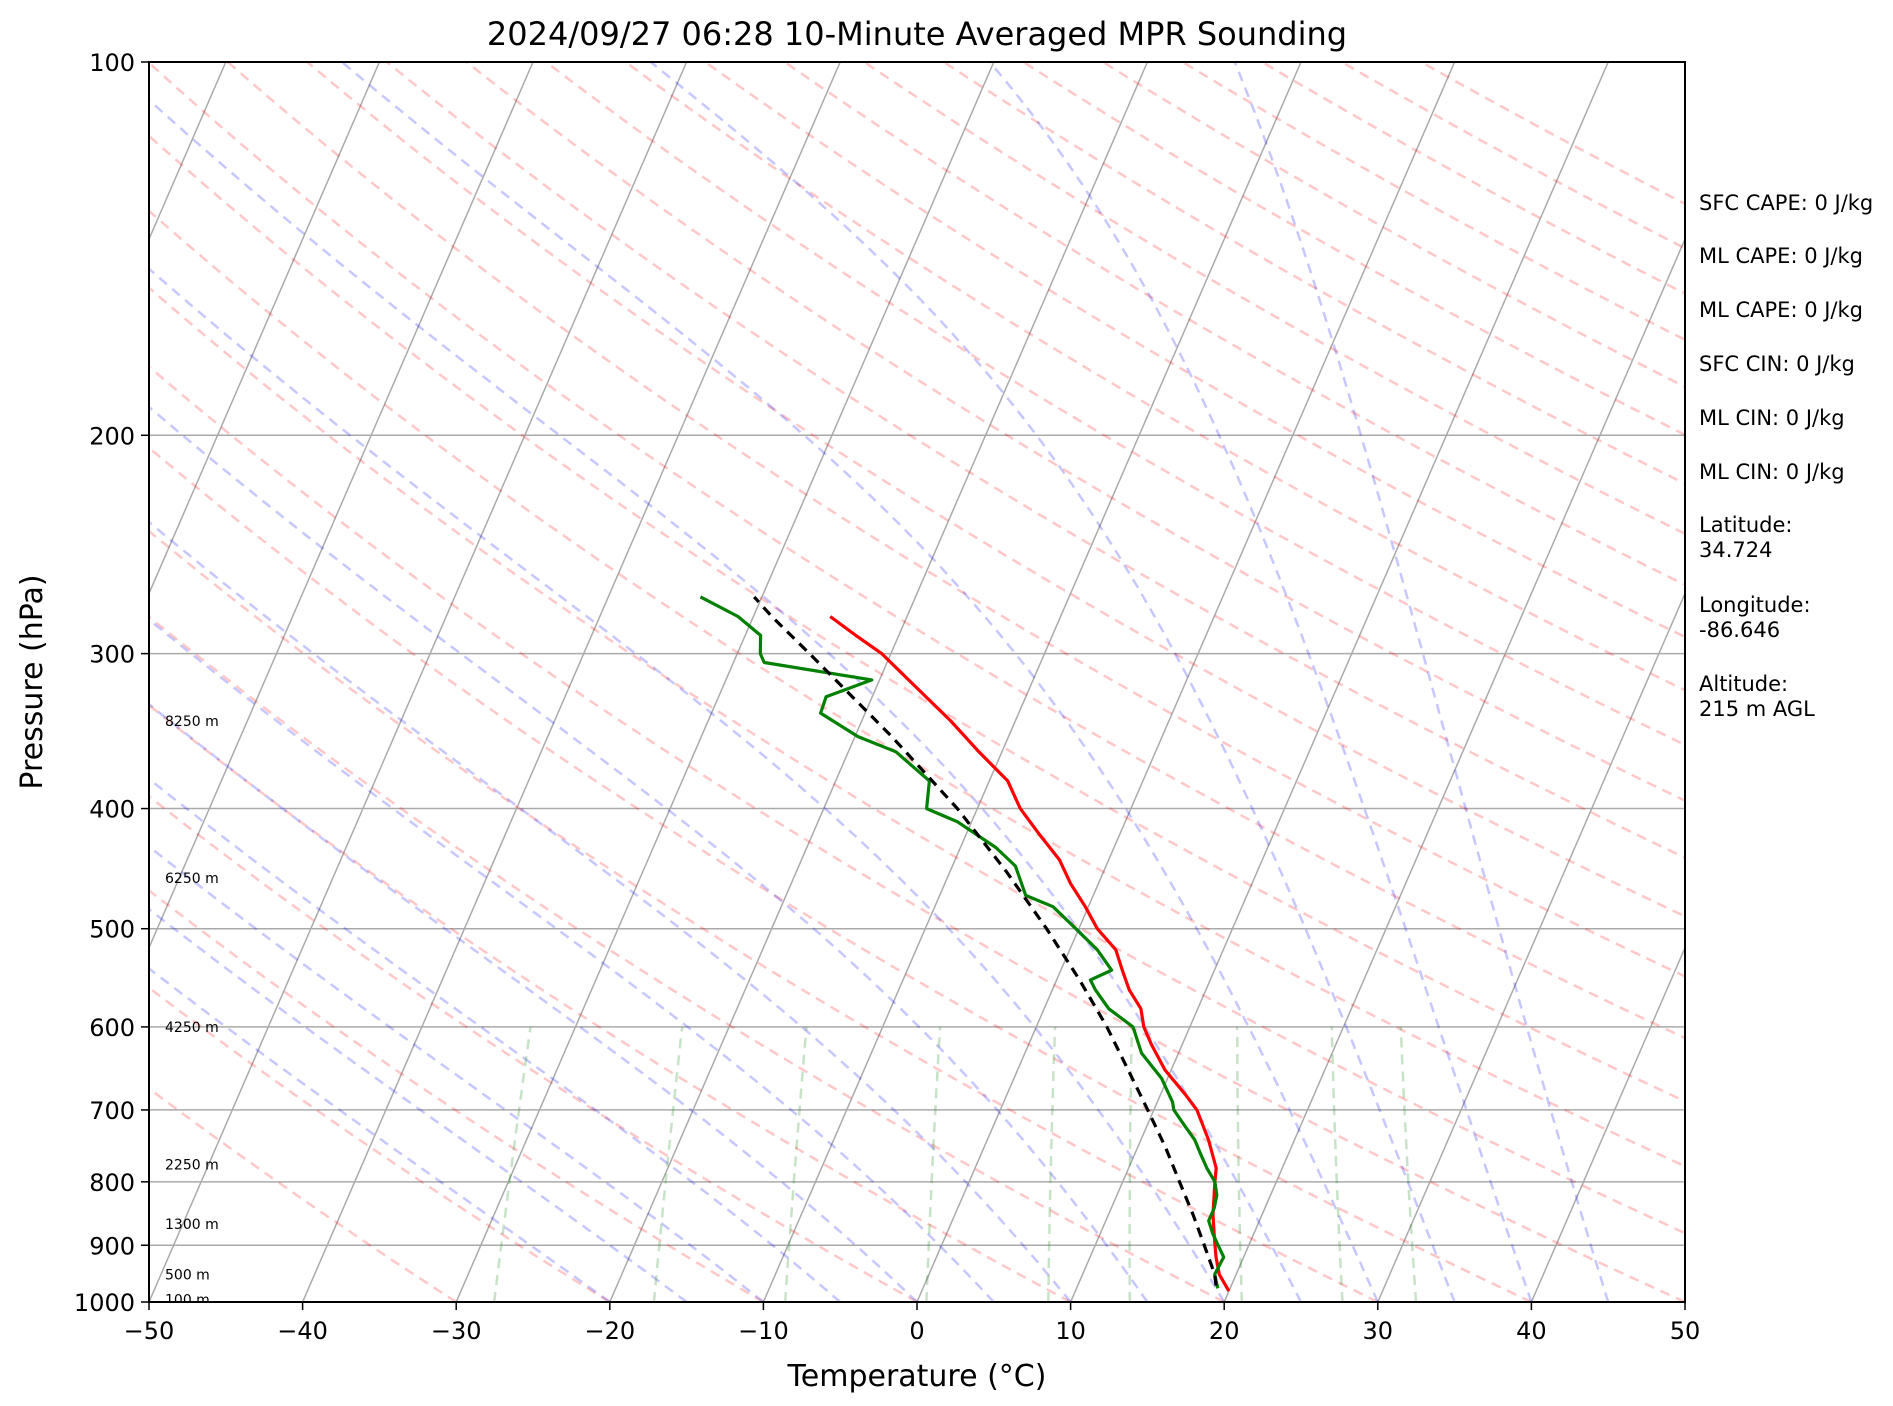 The width and height of the screenshot is (1893, 1406). I want to click on info-panel-line: Longitude:, so click(1755, 605).